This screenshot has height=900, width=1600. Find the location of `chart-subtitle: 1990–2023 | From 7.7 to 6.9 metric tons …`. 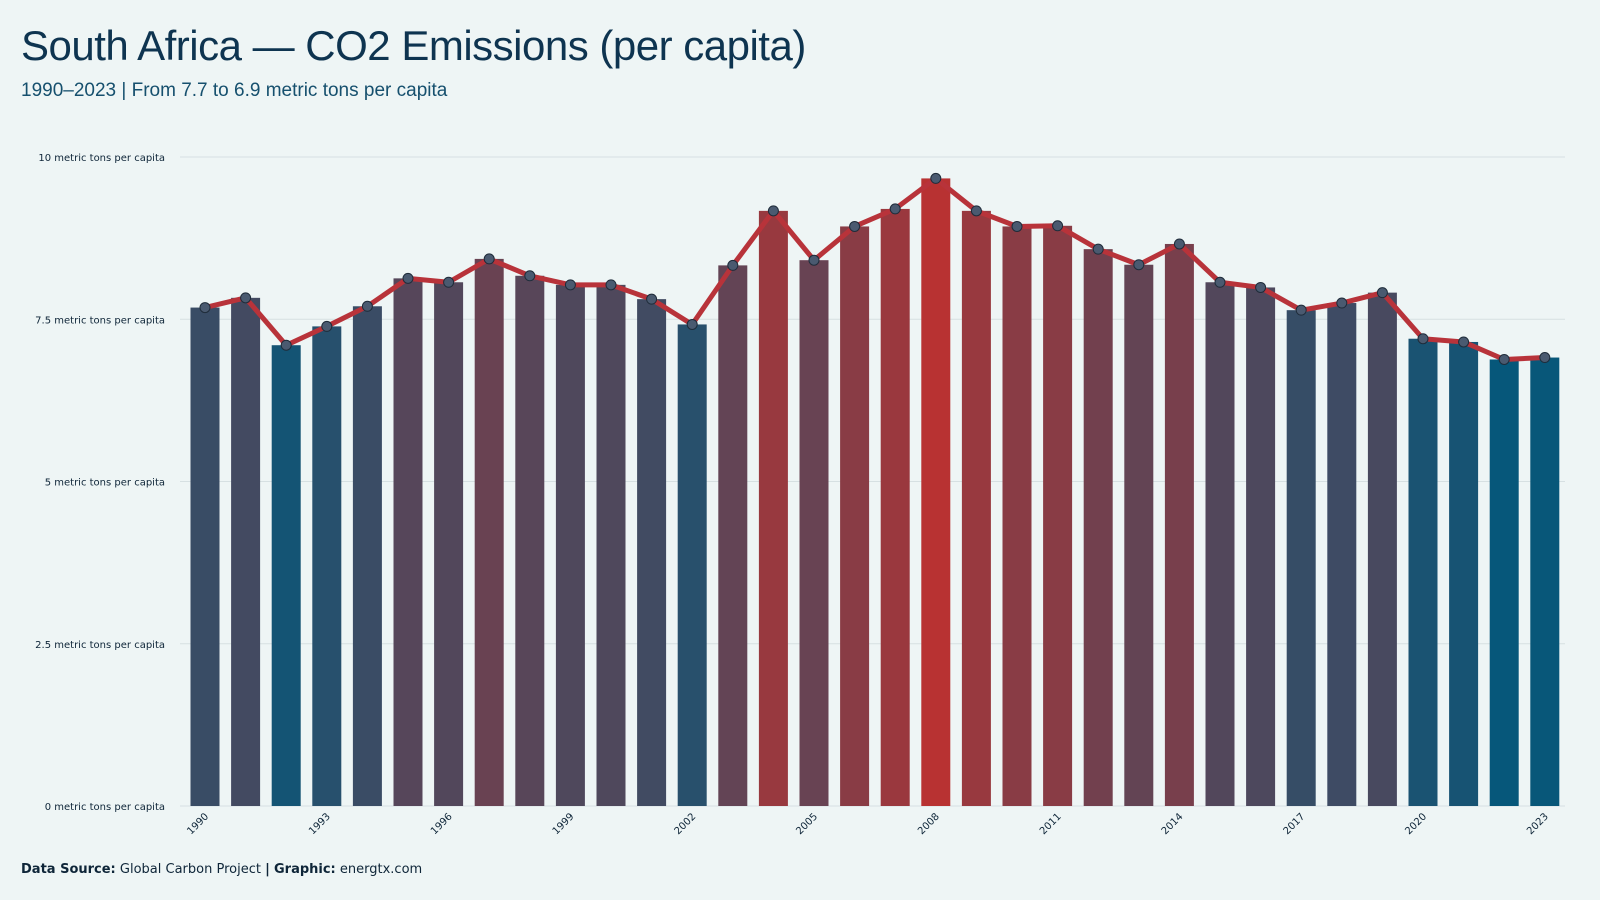

chart-subtitle: 1990–2023 | From 7.7 to 6.9 metric tons … is located at coordinates (234, 90).